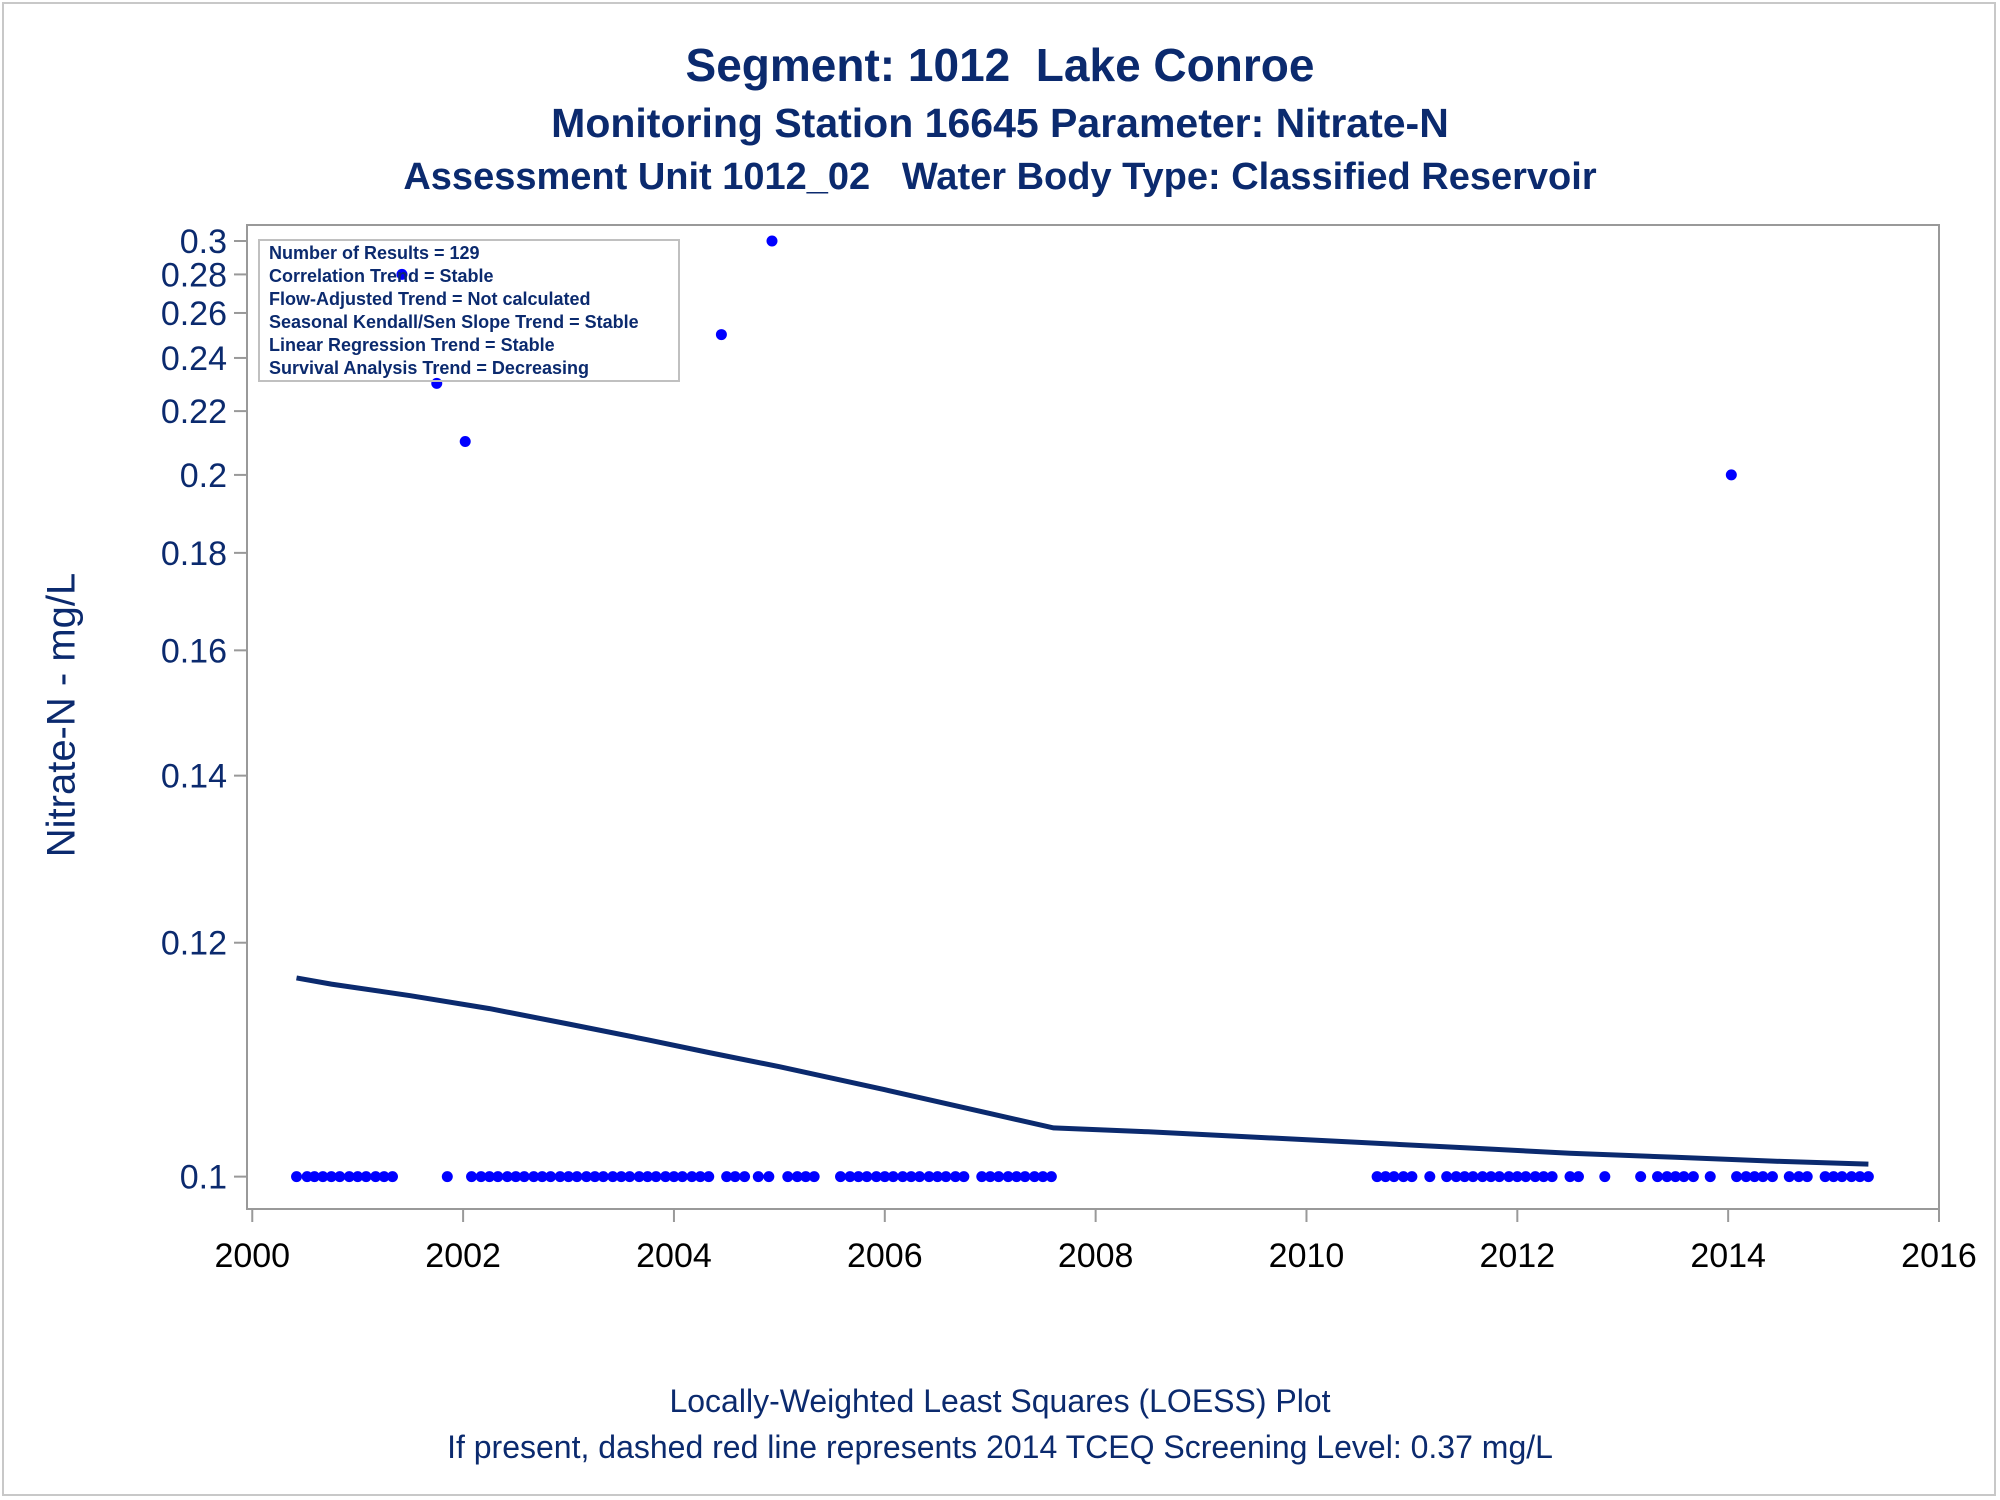 Image resolution: width=2000 pixels, height=1500 pixels. Describe the element at coordinates (1307, 1256) in the screenshot. I see `x-tick-label: 2010` at that location.